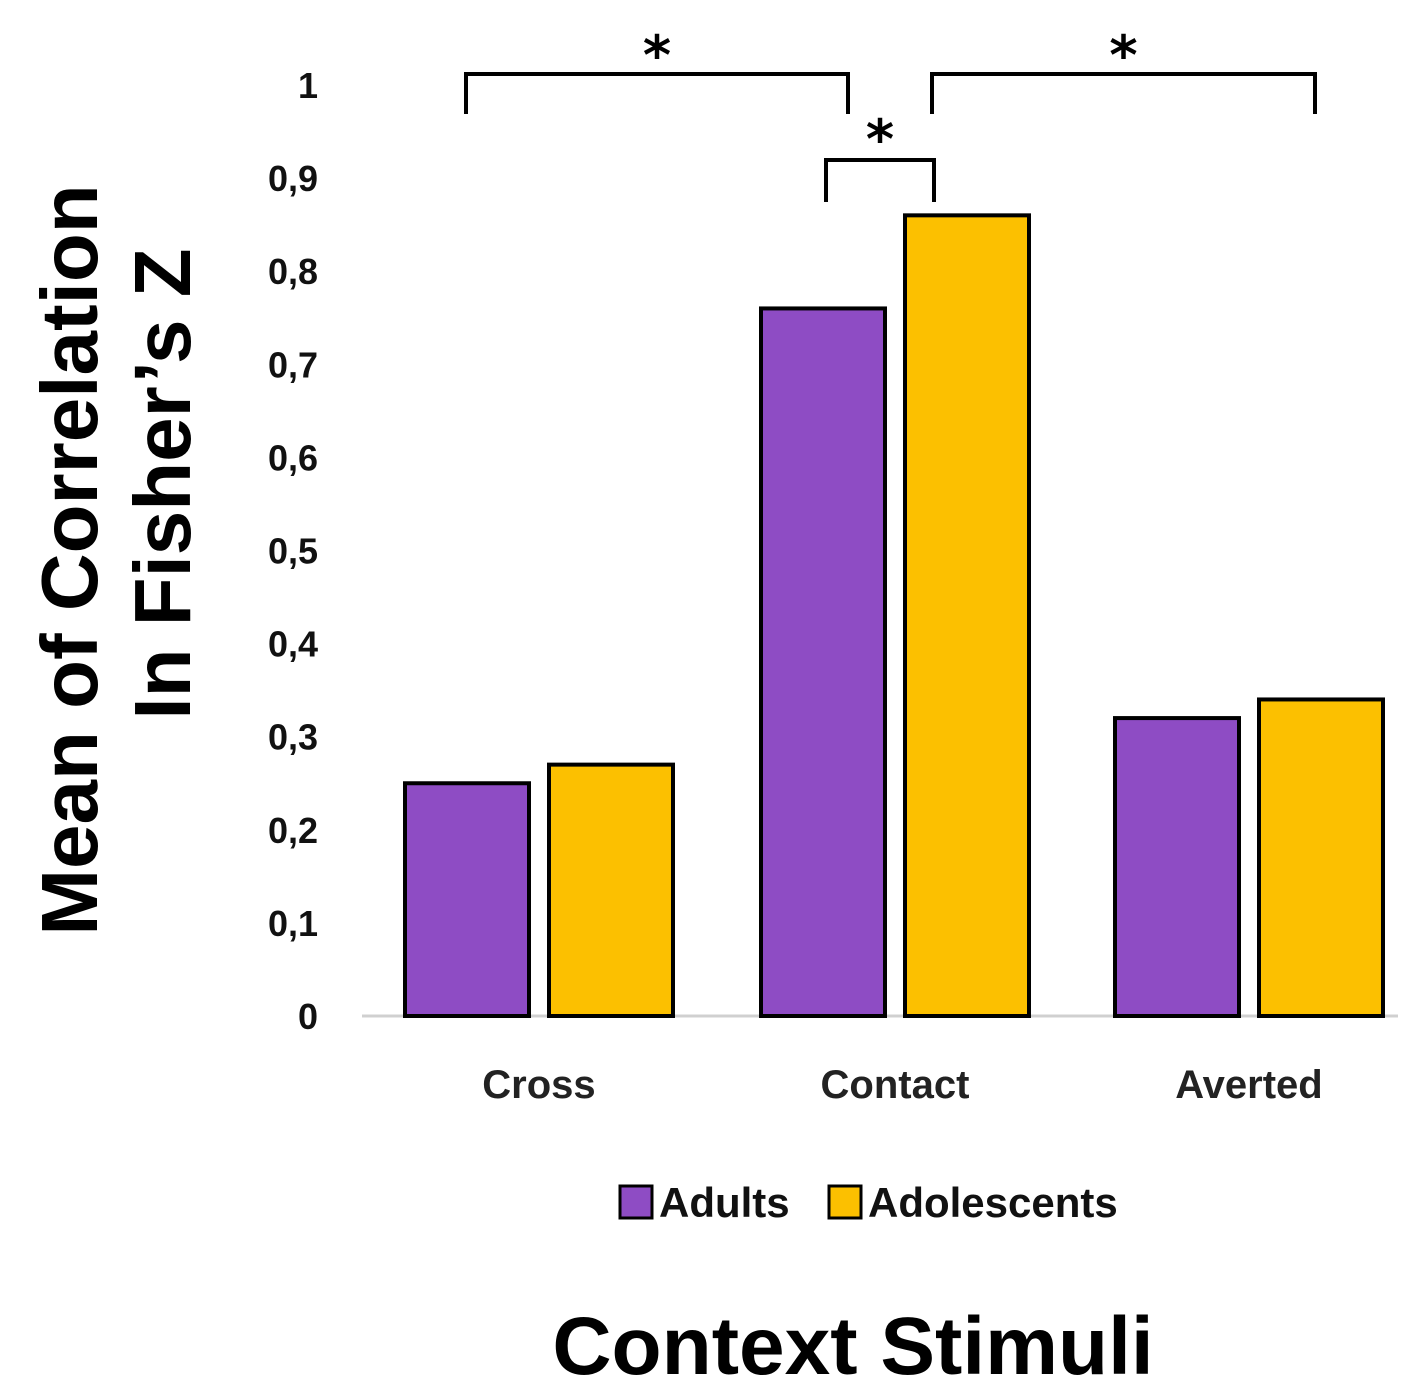  I want to click on y-tick-label: 0,9, so click(293, 178).